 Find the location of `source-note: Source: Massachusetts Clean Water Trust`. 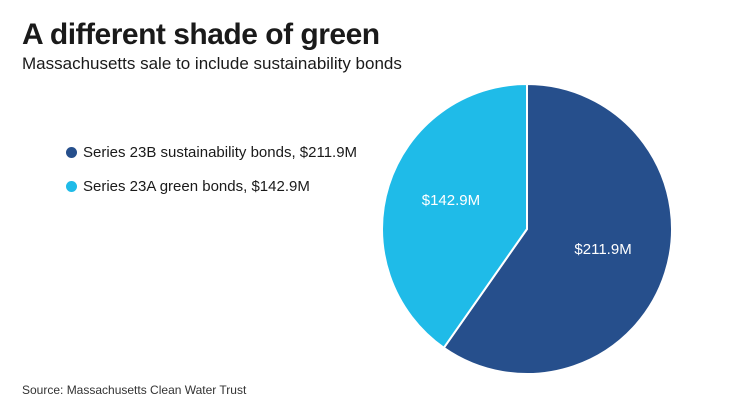

source-note: Source: Massachusetts Clean Water Trust is located at coordinates (134, 390).